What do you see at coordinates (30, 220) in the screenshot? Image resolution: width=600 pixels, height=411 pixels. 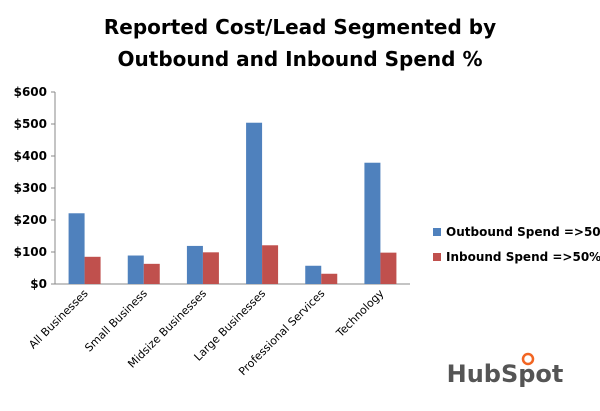 I see `y-tick-label: $200` at bounding box center [30, 220].